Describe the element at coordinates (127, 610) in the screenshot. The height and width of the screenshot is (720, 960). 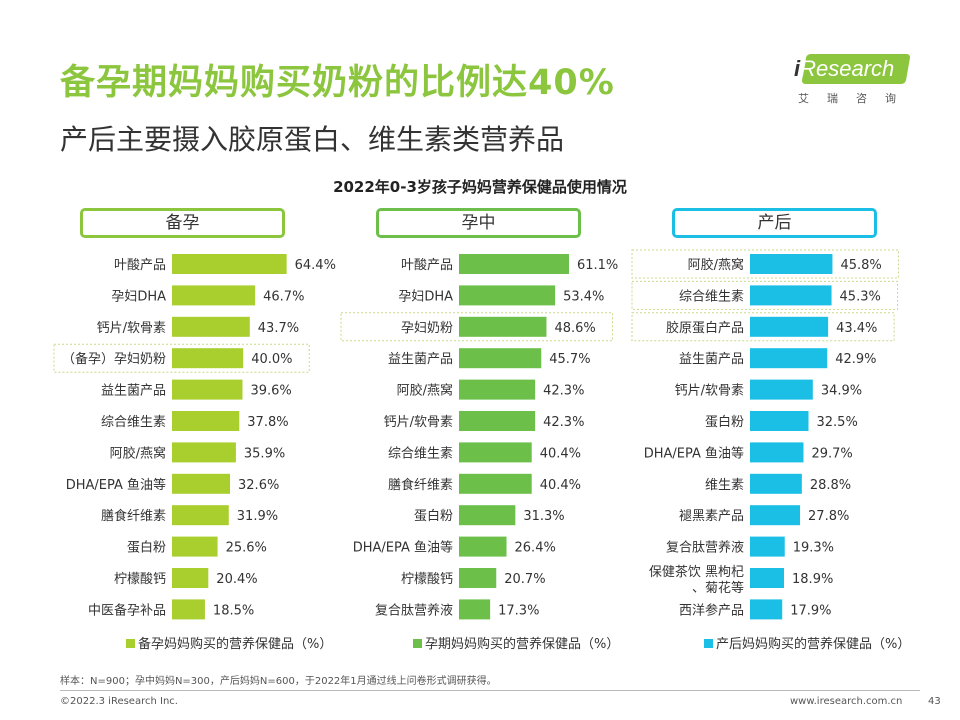
I see `category-label: 中医备孕补品` at that location.